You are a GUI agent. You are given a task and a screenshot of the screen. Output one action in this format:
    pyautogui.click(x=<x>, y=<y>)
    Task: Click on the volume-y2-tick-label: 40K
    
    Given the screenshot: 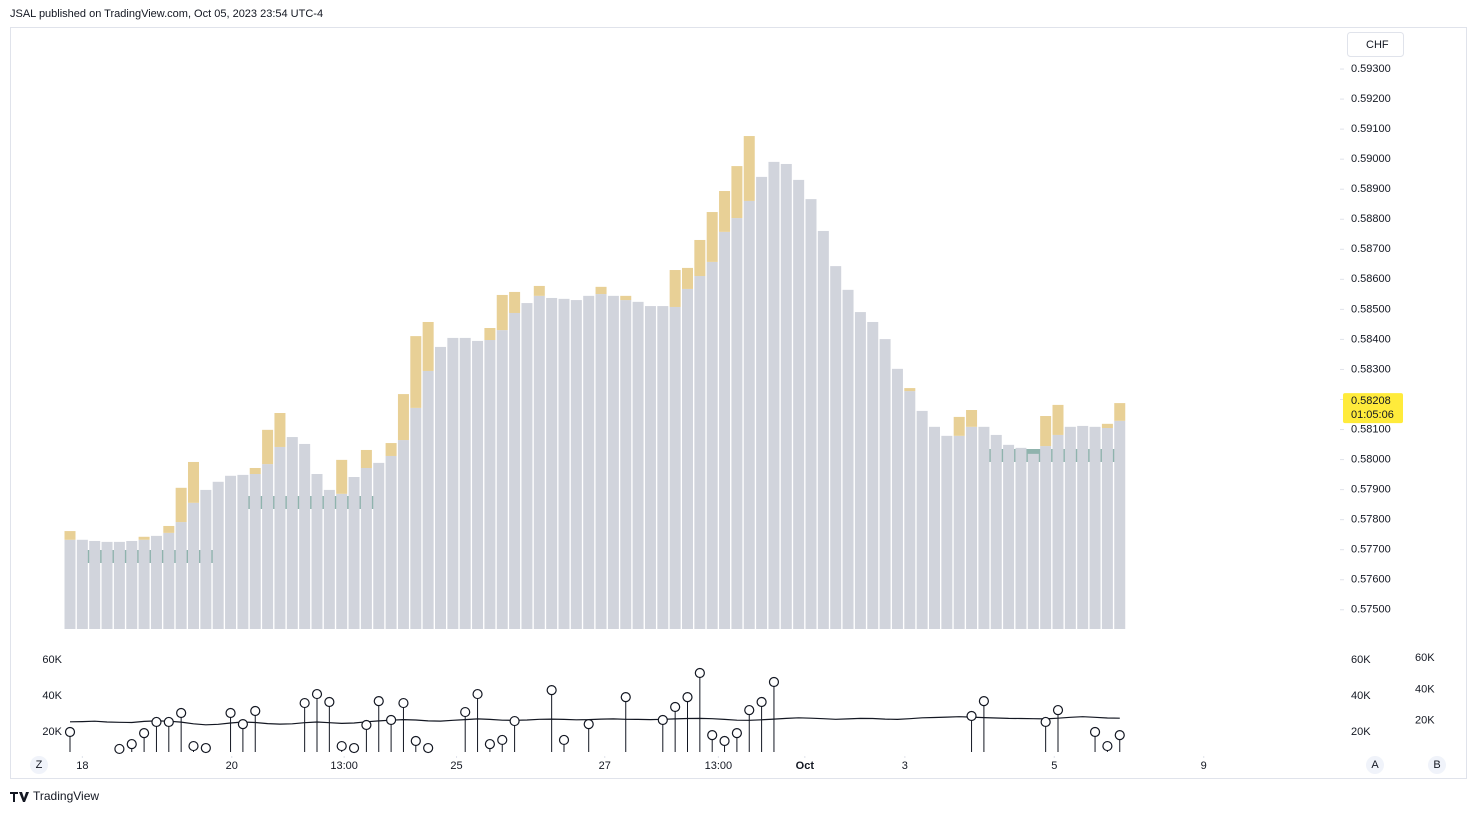 What is the action you would take?
    pyautogui.click(x=1425, y=689)
    